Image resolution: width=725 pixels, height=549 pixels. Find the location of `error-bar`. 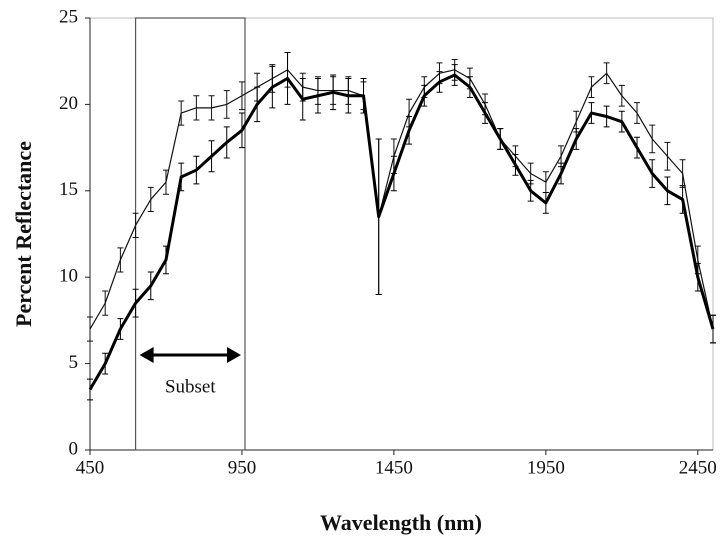

error-bar is located at coordinates (90, 389).